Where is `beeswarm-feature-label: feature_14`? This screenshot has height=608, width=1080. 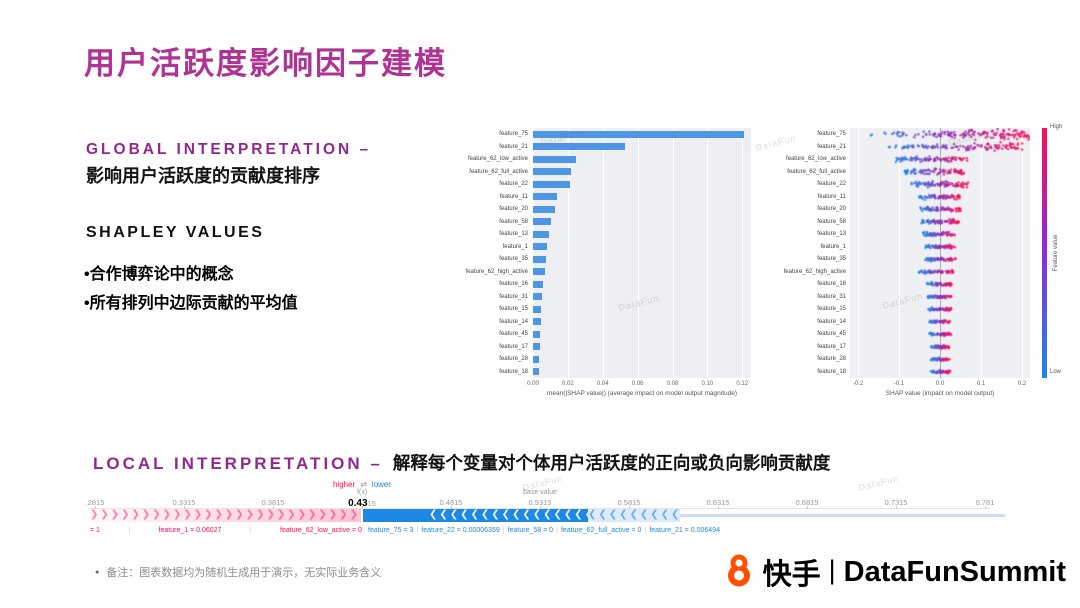
beeswarm-feature-label: feature_14 is located at coordinates (831, 321).